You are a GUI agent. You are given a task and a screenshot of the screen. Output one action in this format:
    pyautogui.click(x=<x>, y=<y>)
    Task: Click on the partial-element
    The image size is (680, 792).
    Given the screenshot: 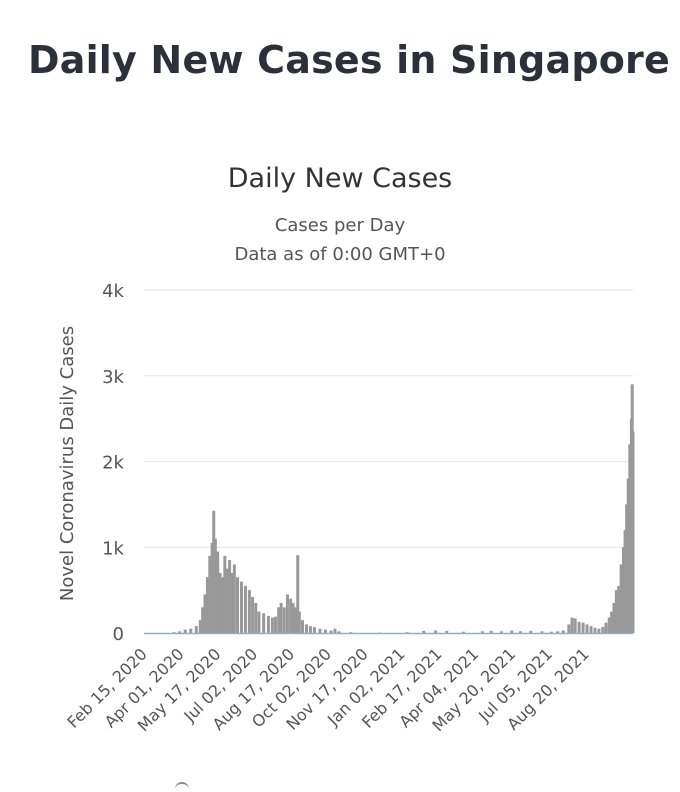 What is the action you would take?
    pyautogui.click(x=182, y=787)
    